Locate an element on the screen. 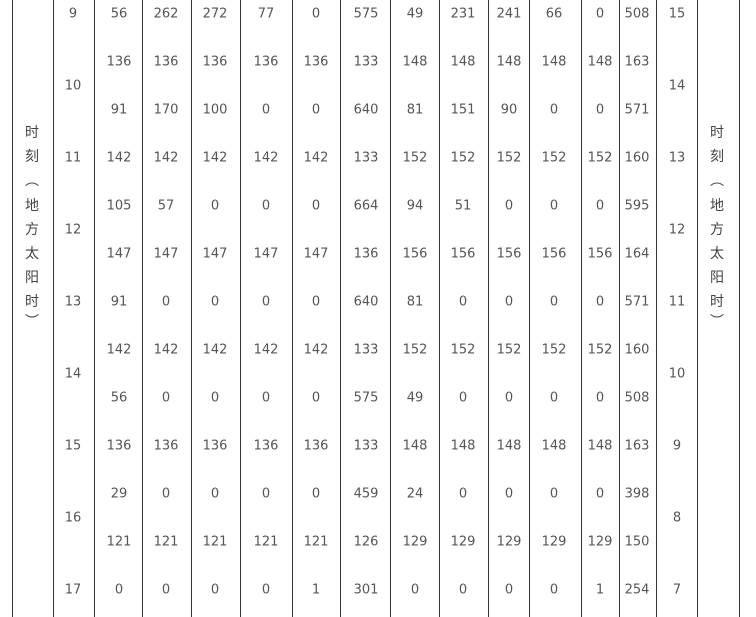 The height and width of the screenshot is (617, 756). table-cell: 163 is located at coordinates (637, 446).